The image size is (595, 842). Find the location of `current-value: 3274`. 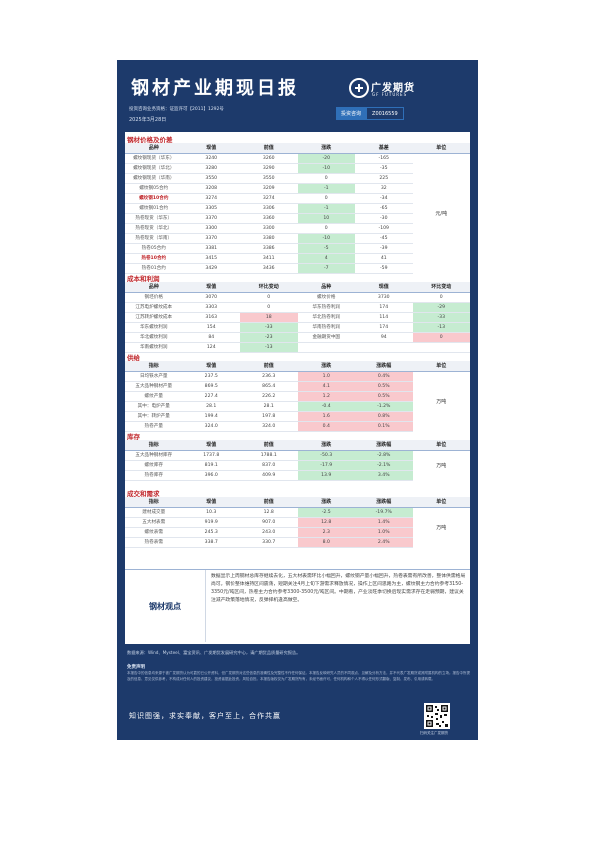

current-value: 3274 is located at coordinates (211, 198).